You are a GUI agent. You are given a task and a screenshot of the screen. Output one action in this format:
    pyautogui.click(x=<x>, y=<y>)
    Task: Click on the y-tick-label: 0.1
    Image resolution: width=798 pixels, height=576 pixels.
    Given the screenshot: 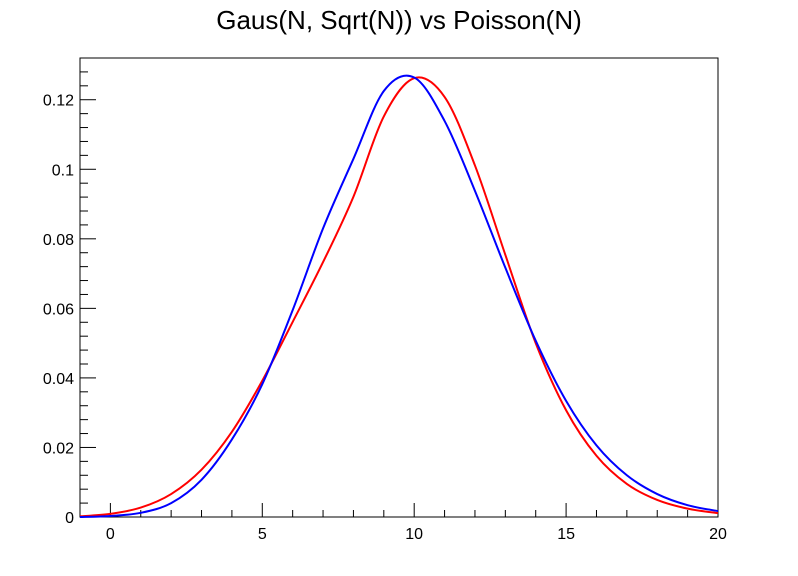 What is the action you would take?
    pyautogui.click(x=63, y=170)
    